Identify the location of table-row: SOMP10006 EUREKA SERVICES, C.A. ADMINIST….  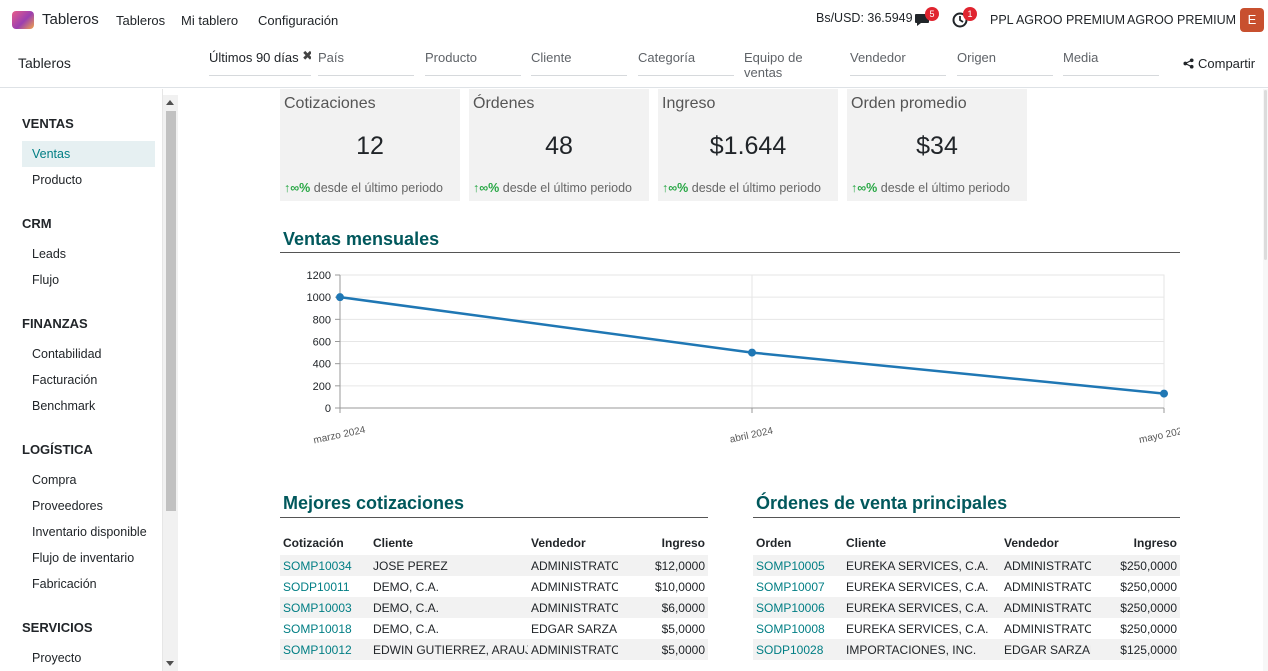
(966, 607).